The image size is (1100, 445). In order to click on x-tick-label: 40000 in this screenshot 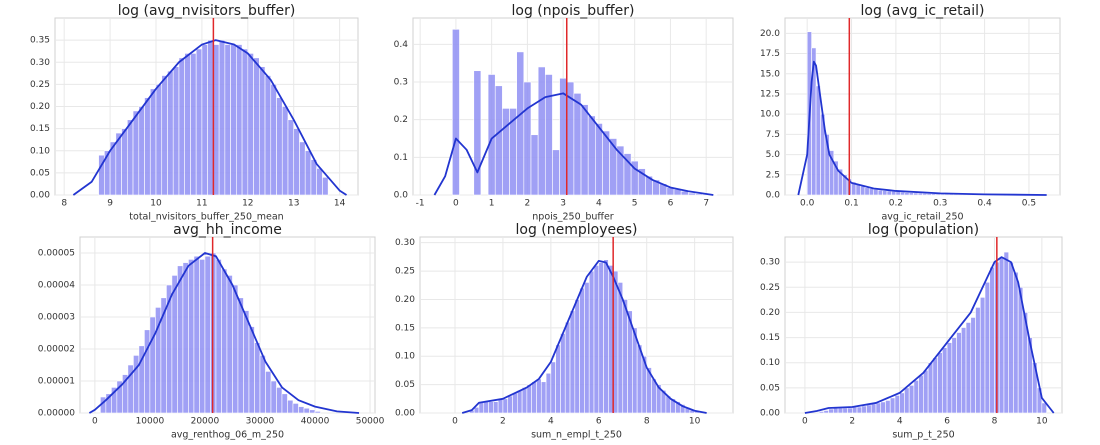, I will do `click(315, 422)`.